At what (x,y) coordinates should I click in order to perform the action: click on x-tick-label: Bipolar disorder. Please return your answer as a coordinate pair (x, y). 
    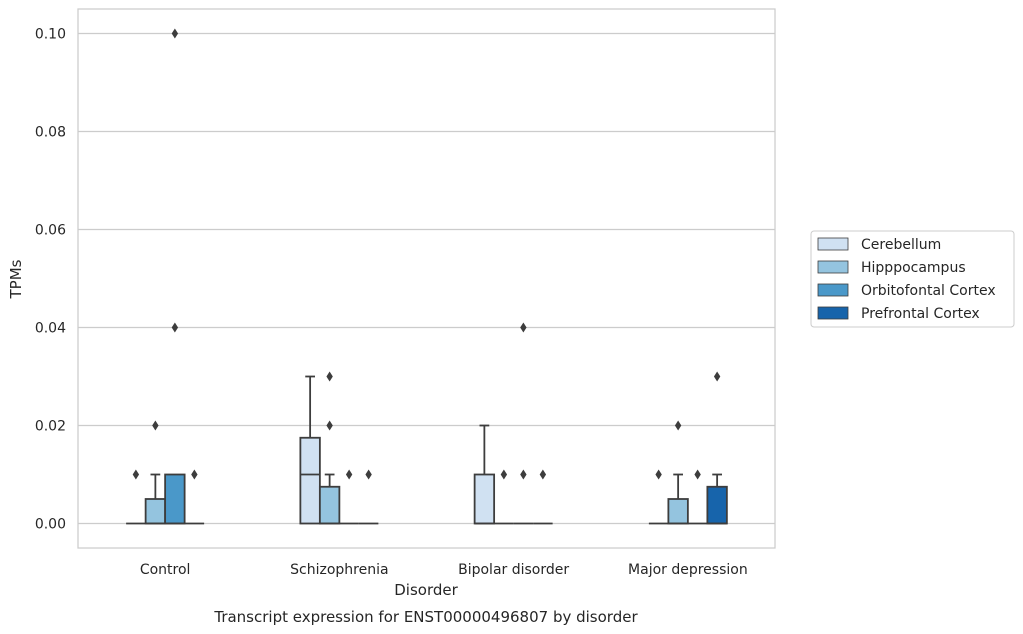
    Looking at the image, I should click on (513, 570).